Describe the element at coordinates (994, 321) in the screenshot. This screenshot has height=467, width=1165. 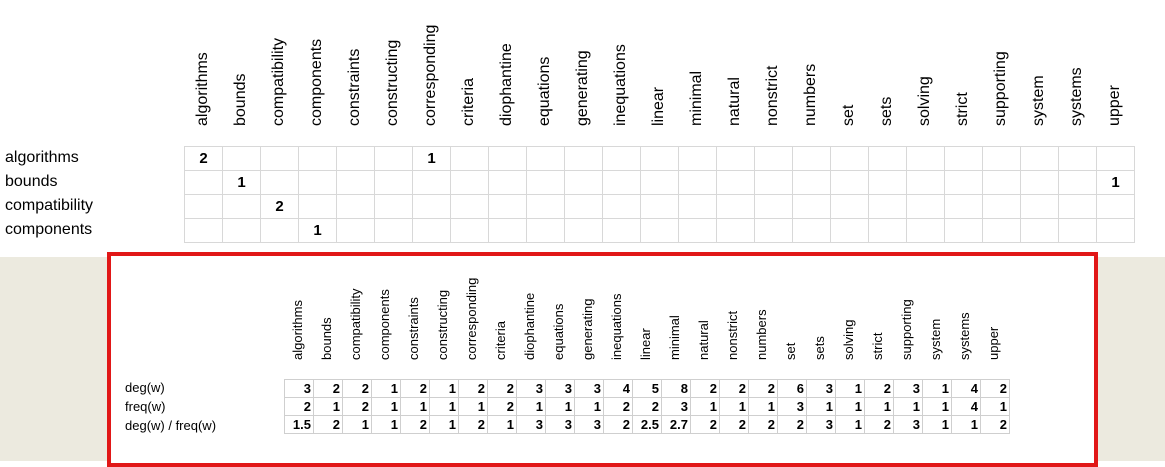
I see `stats-column-header: upper` at that location.